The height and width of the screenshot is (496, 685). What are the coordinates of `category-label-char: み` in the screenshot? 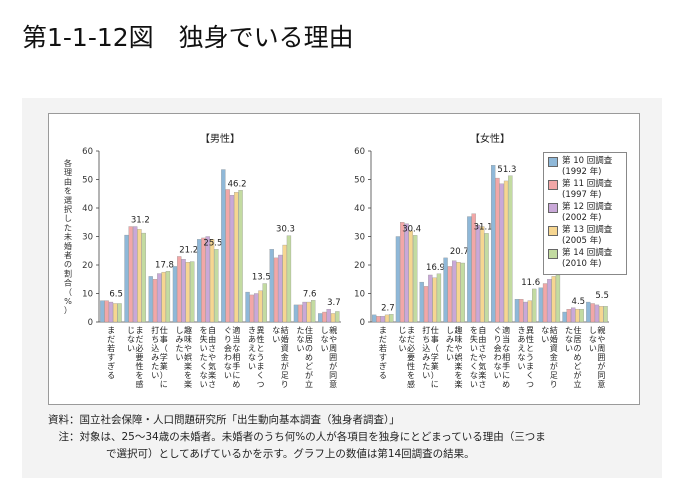 It's located at (179, 339).